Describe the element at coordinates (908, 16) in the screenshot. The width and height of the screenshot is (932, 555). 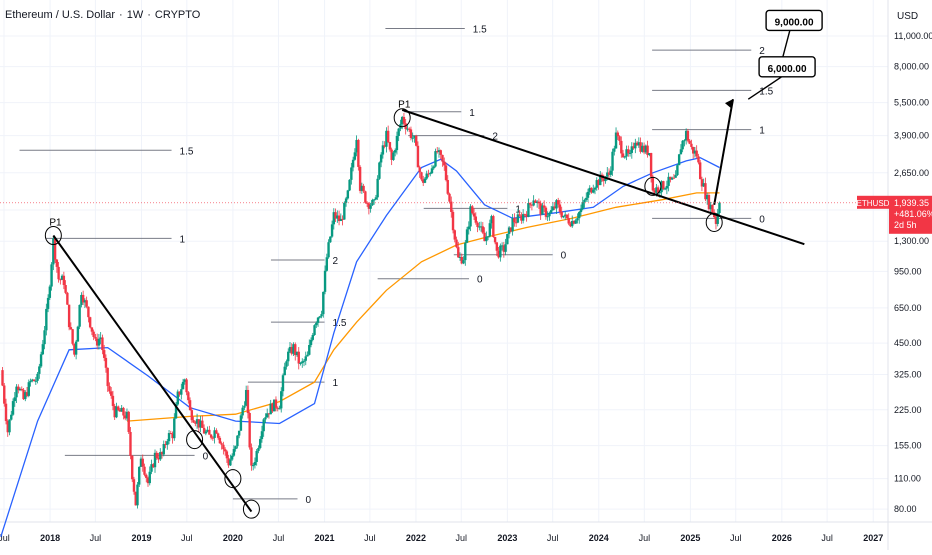
I see `currency-label: USD` at that location.